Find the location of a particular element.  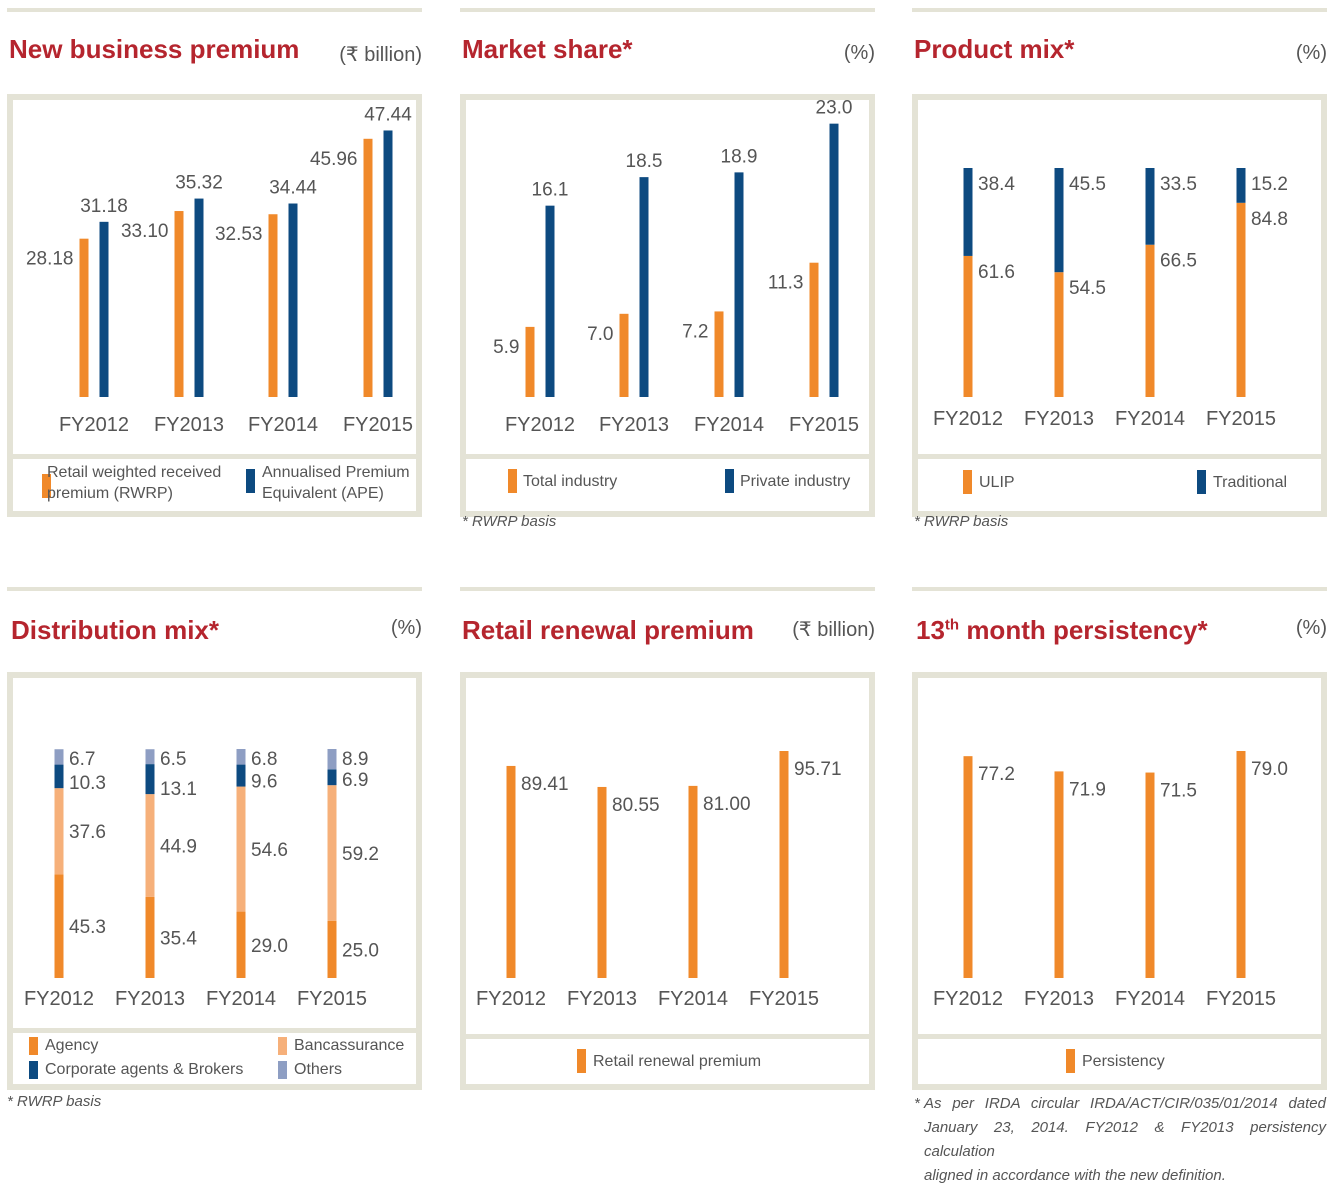

data-label: 89.41 is located at coordinates (545, 784).